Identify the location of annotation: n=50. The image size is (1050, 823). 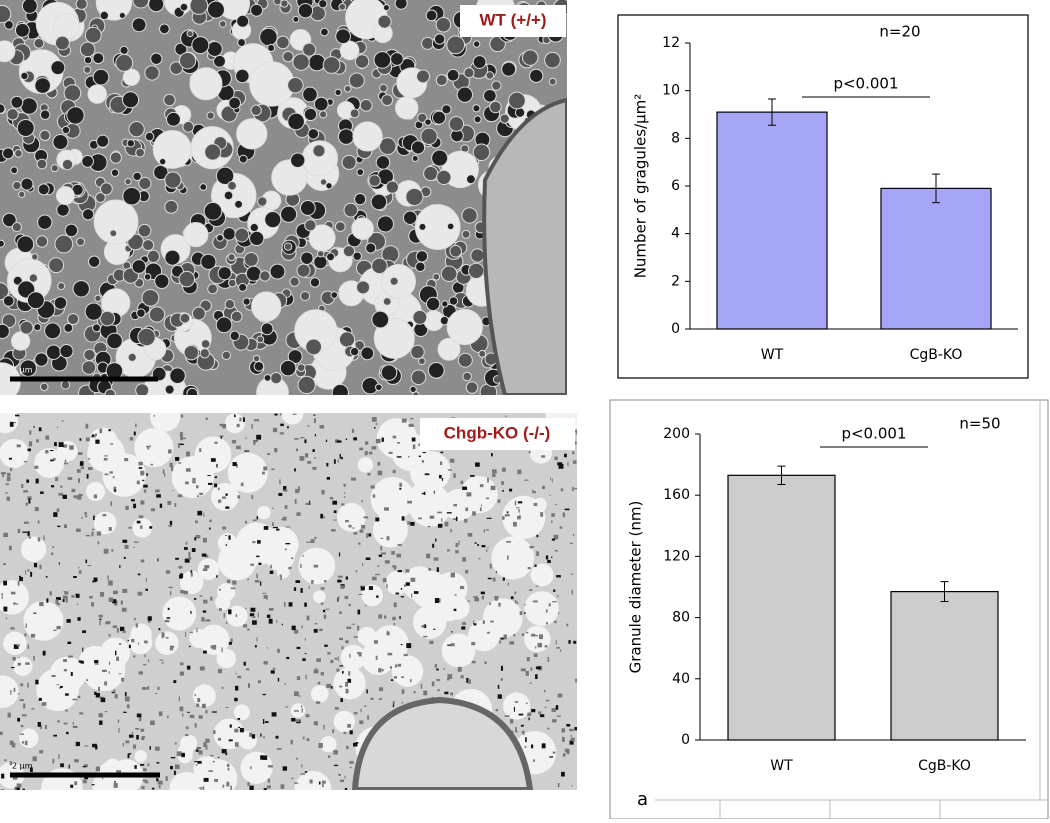
(979, 424).